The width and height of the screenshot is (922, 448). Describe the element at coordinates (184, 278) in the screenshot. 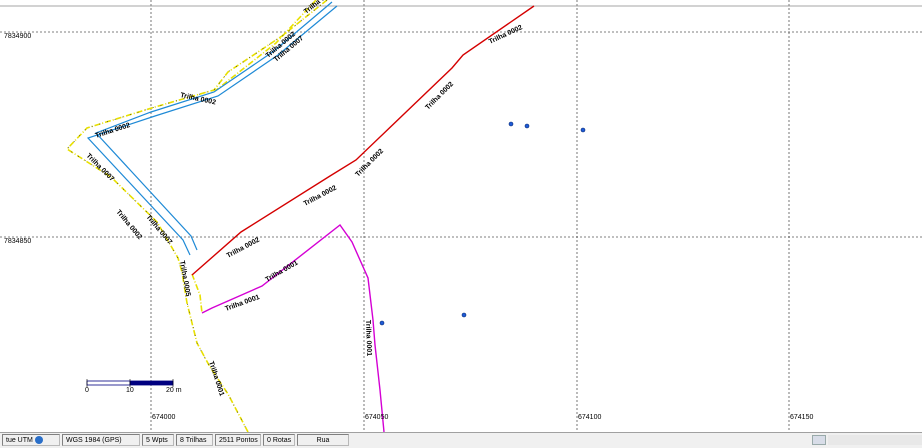

I see `track-label: Trilha 0005` at that location.